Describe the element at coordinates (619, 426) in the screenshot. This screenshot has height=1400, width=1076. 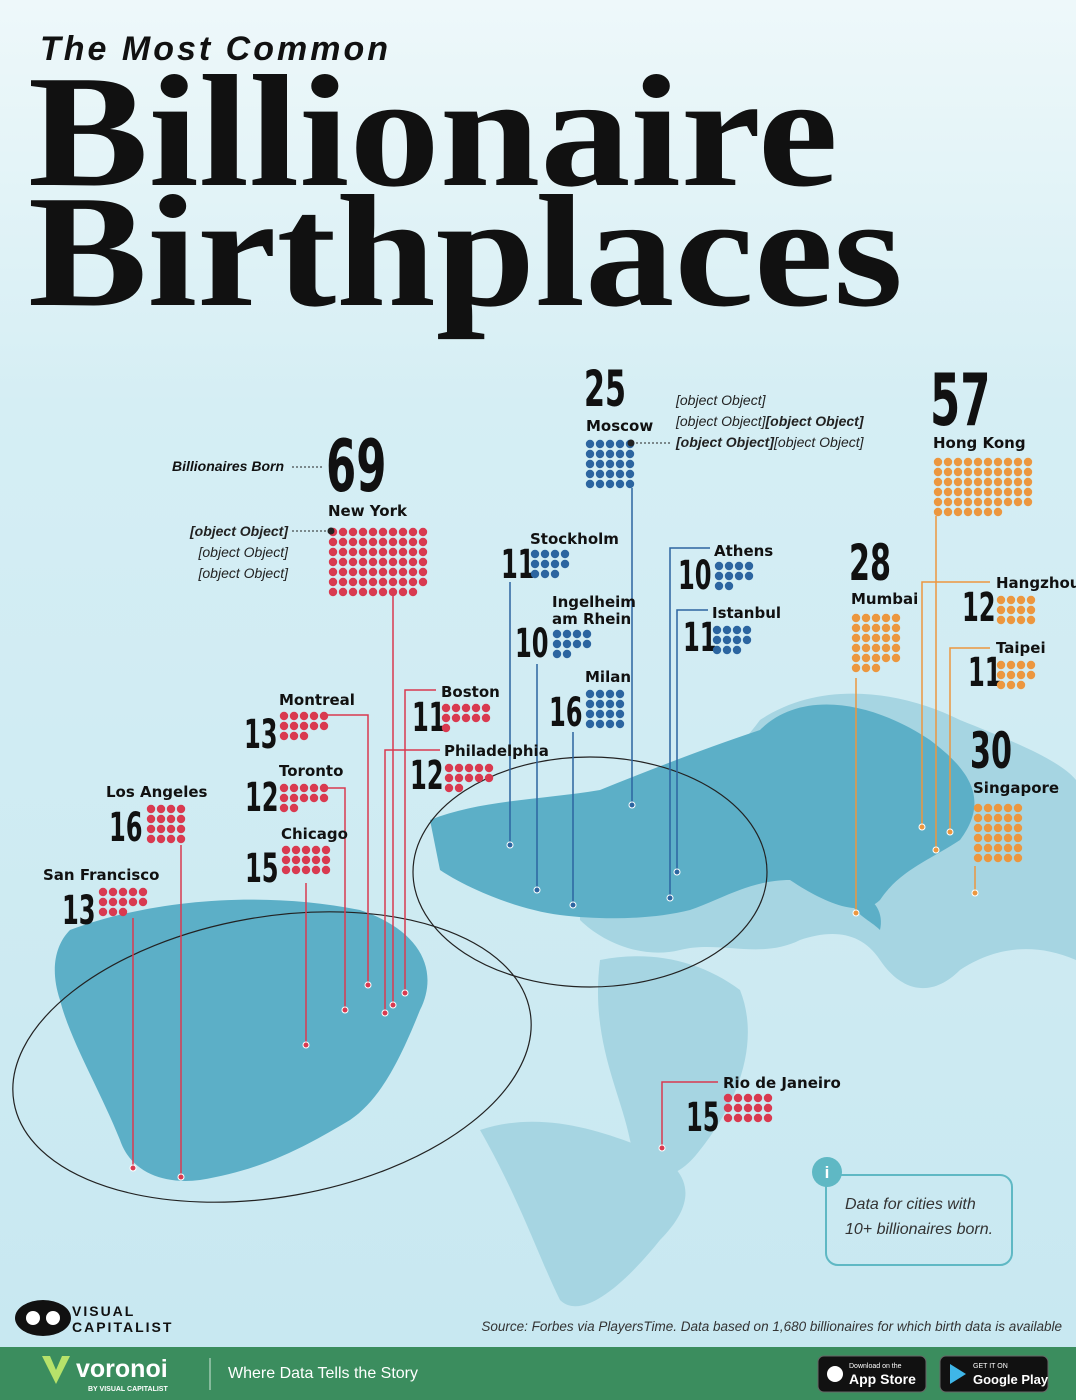
I see `city-name: Moscow` at that location.